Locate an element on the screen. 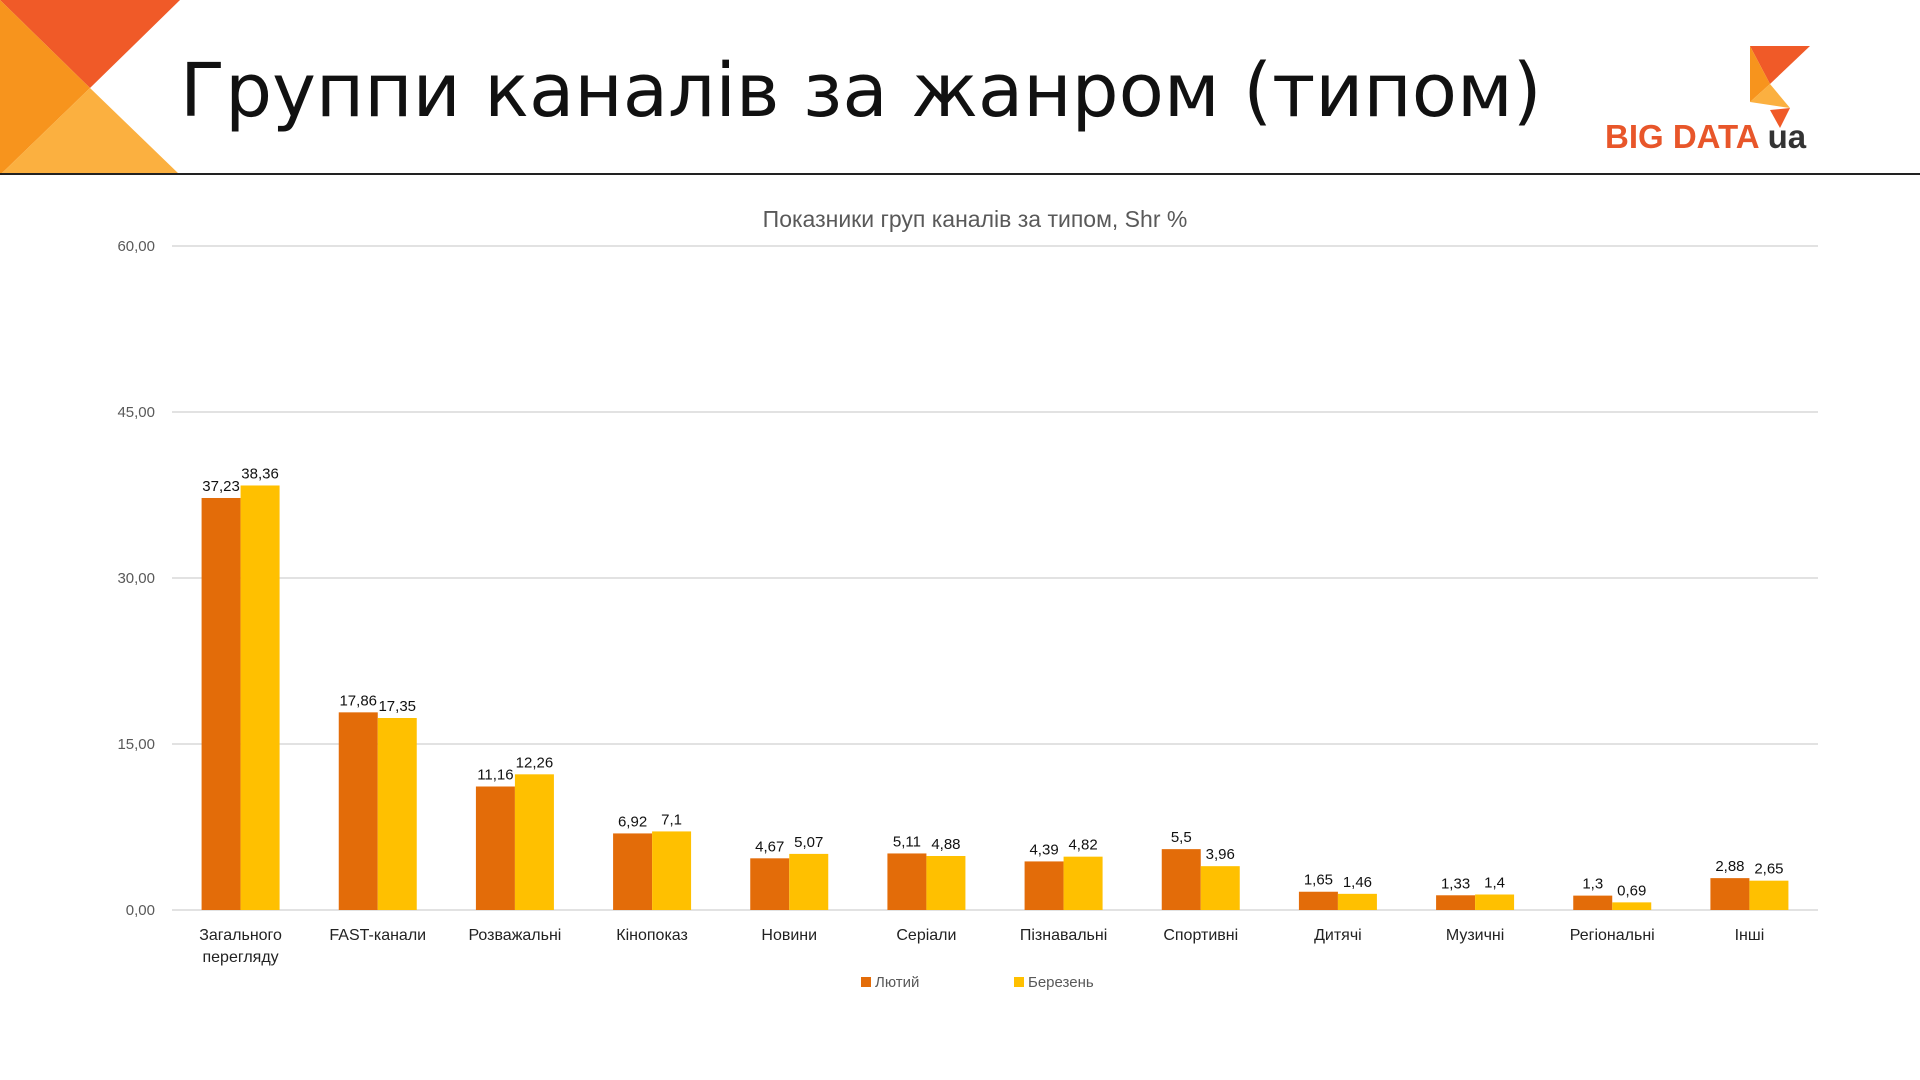 This screenshot has height=1080, width=1920. category-label: Спортивні is located at coordinates (1200, 935).